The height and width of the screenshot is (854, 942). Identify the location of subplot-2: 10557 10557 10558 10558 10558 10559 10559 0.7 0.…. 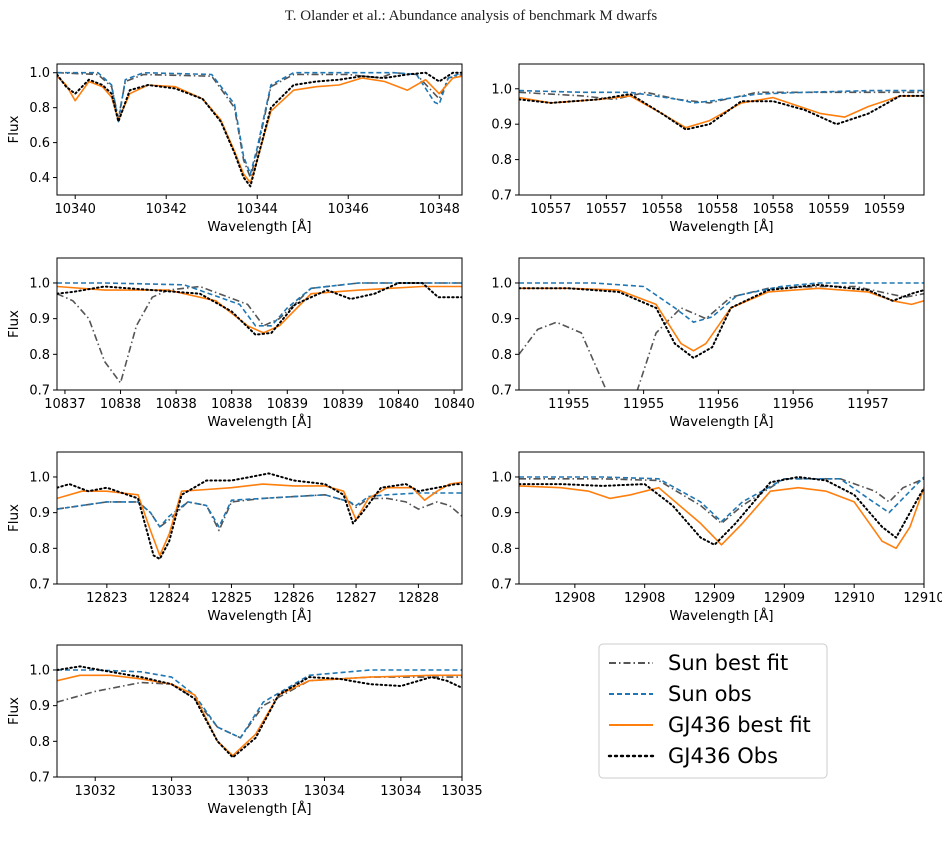
(708, 149).